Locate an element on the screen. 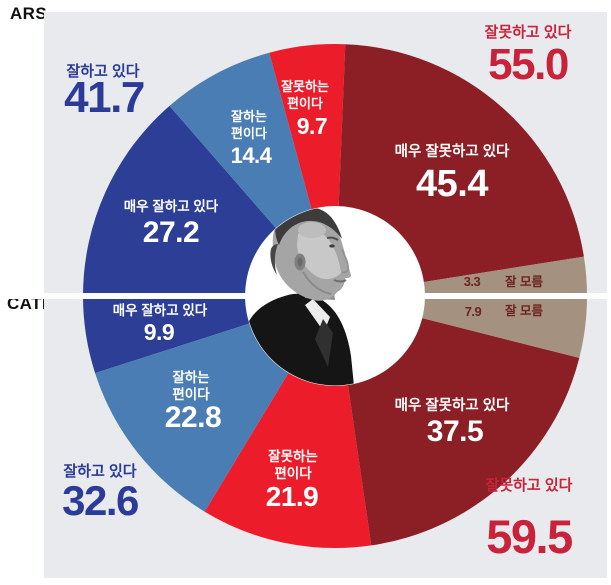 The width and height of the screenshot is (611, 585). total-value: 55.0 is located at coordinates (528, 64).